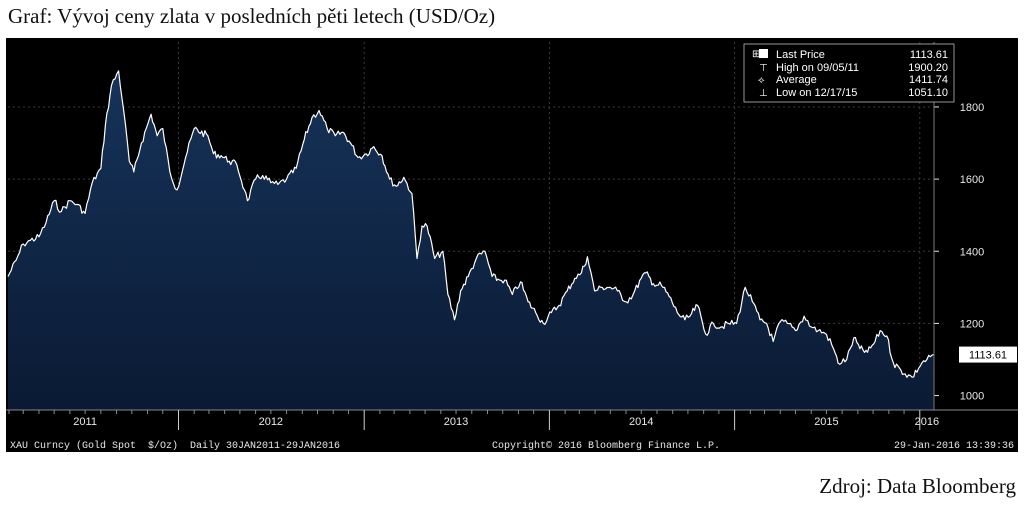  I want to click on high-marker-icon: ⊤, so click(763, 68).